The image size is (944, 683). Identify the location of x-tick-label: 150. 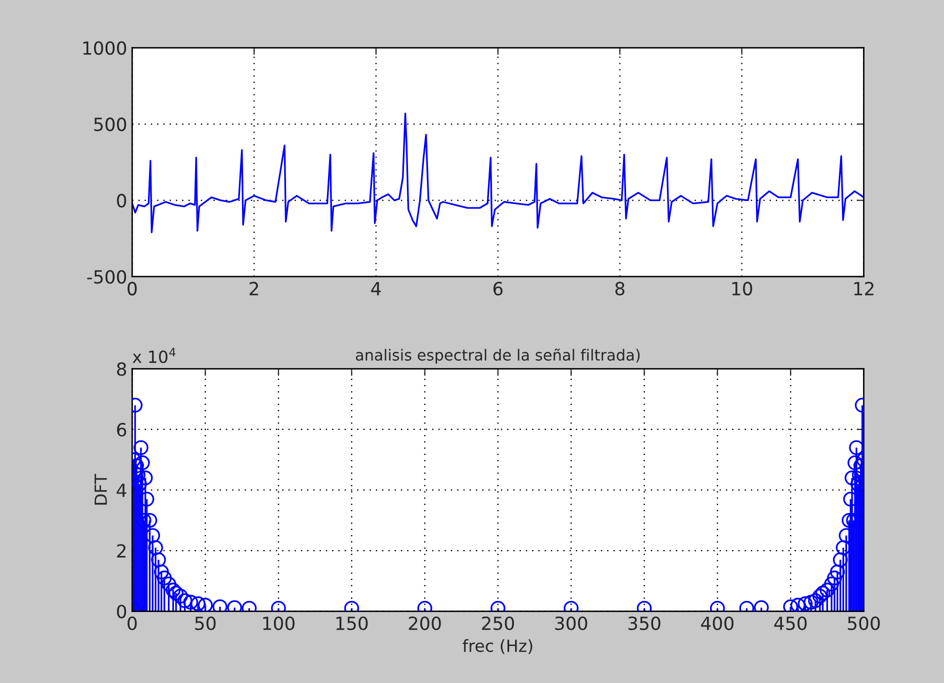
(352, 623).